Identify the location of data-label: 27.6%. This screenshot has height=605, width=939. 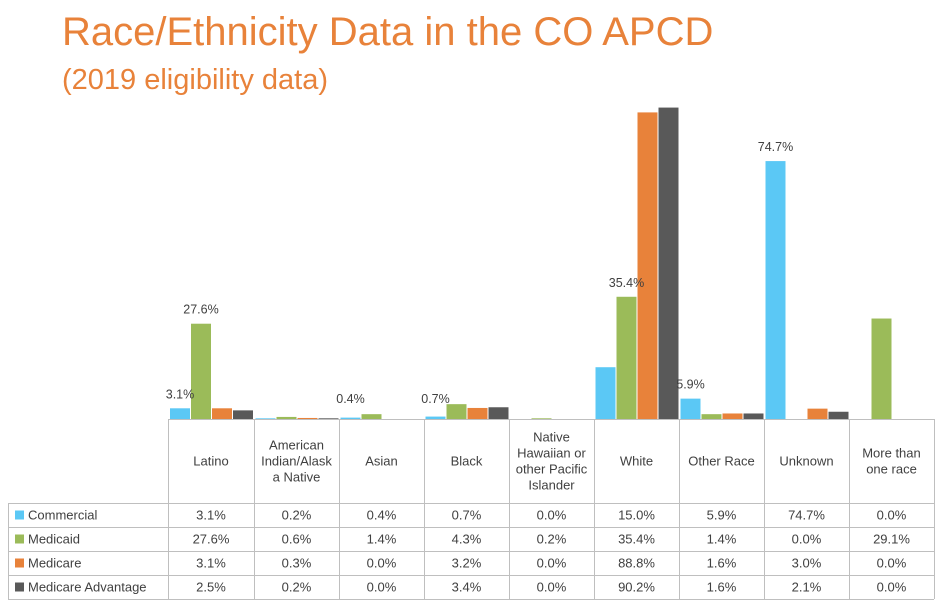
(200, 310).